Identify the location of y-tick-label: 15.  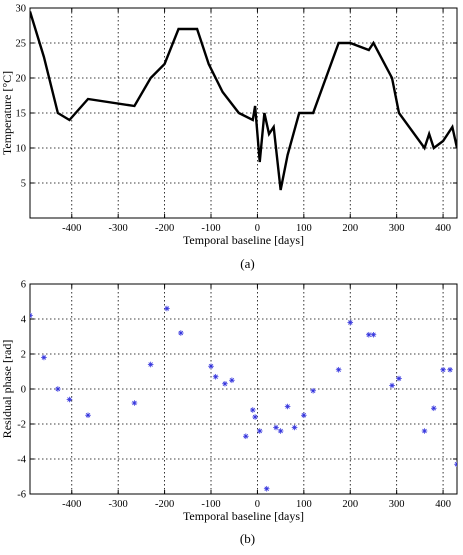
(21, 114).